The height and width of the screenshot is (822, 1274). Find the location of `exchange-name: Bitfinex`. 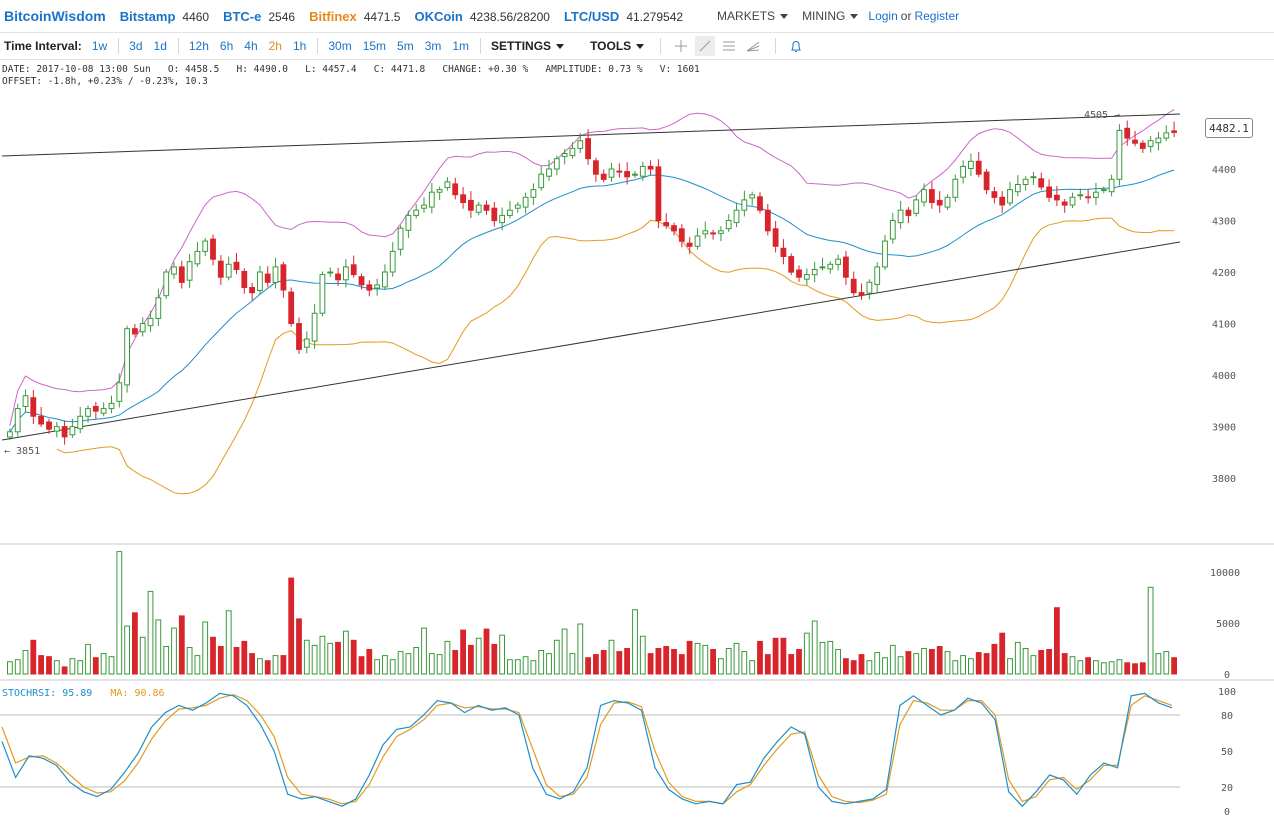

exchange-name: Bitfinex is located at coordinates (333, 16).